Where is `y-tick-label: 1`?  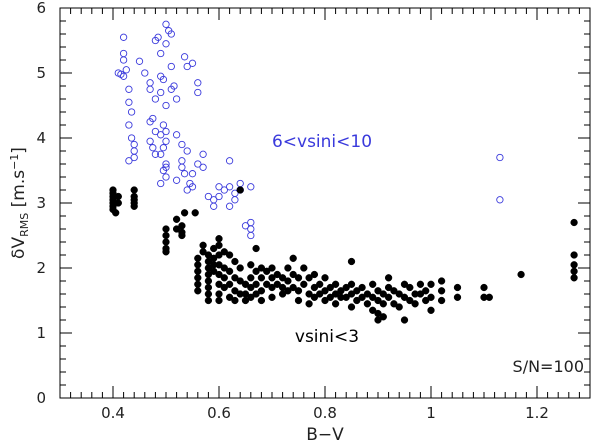
y-tick-label: 1 is located at coordinates (41, 333).